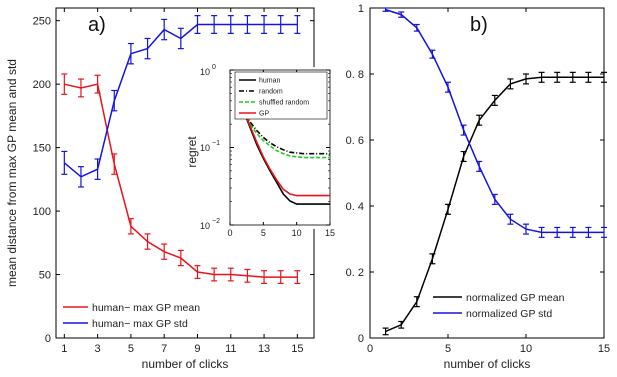 The height and width of the screenshot is (377, 617). I want to click on inset-legend-label-shuffled-random: shuffled random, so click(284, 103).